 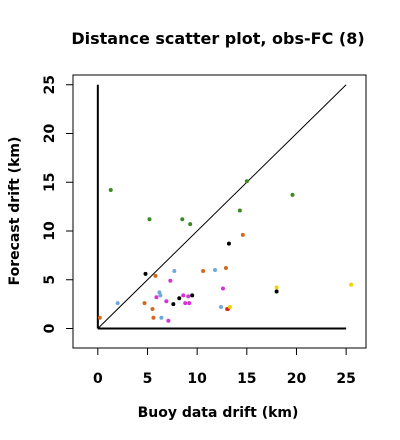 What do you see at coordinates (217, 38) in the screenshot?
I see `chart-title: Distance scatter plot, obs-FC (8)` at bounding box center [217, 38].